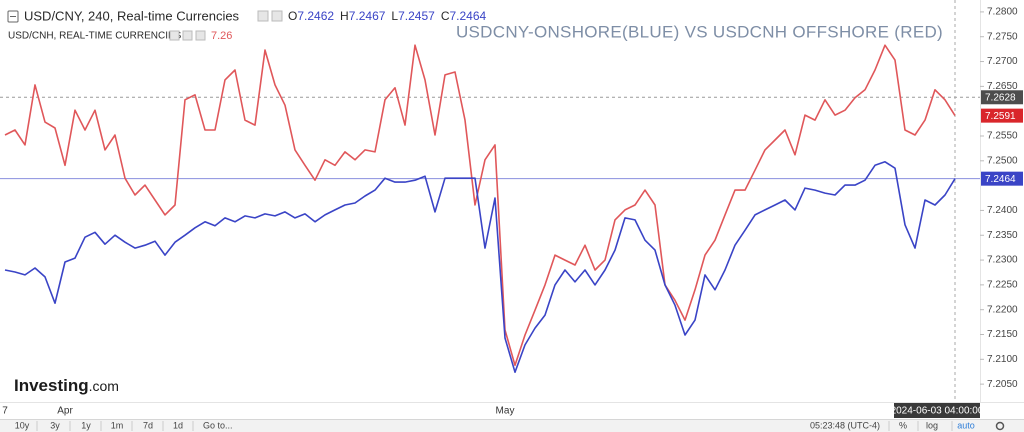  I want to click on range-button: 1d, so click(178, 425).